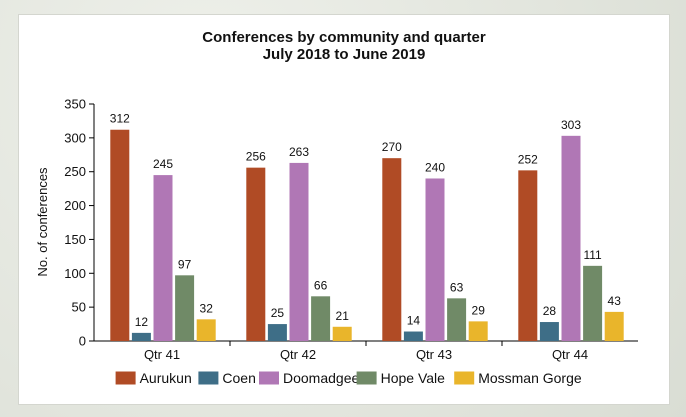 The height and width of the screenshot is (417, 686). Describe the element at coordinates (120, 119) in the screenshot. I see `data-label: 312` at that location.